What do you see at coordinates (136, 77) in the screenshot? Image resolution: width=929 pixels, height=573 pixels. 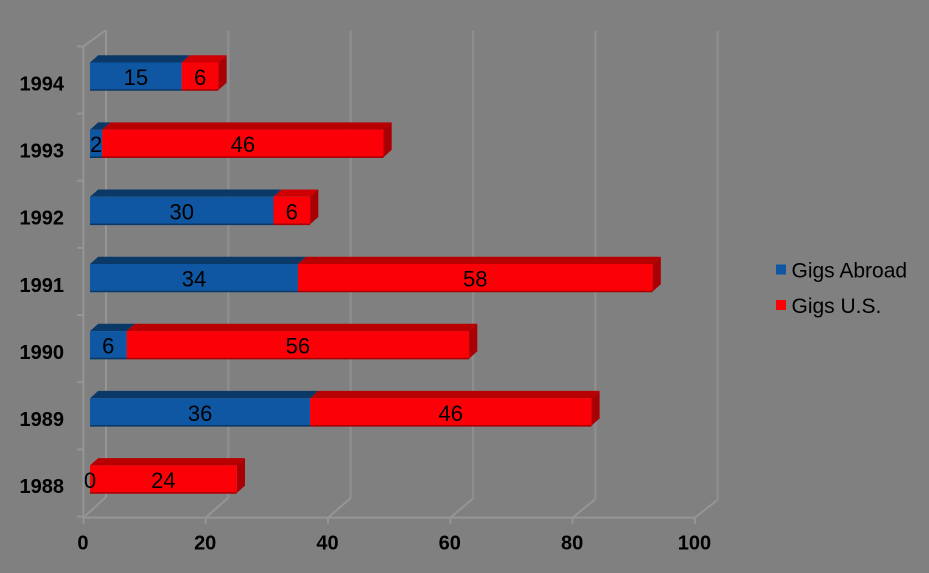 I see `svg-text: 15` at bounding box center [136, 77].